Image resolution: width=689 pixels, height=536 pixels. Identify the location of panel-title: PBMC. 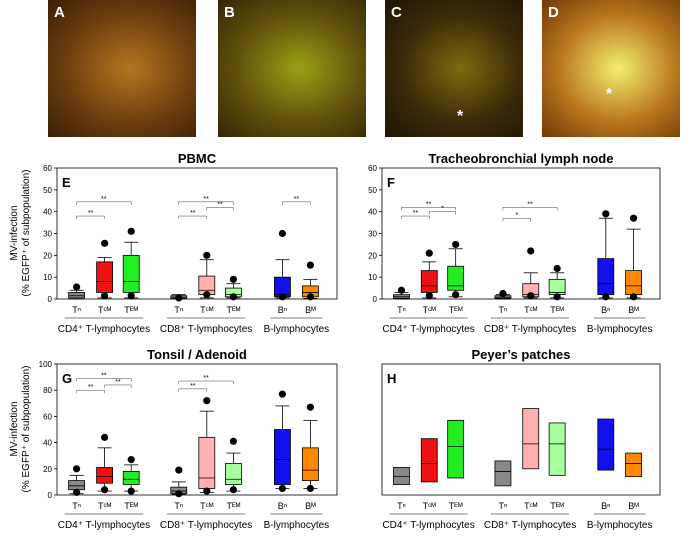
(197, 158).